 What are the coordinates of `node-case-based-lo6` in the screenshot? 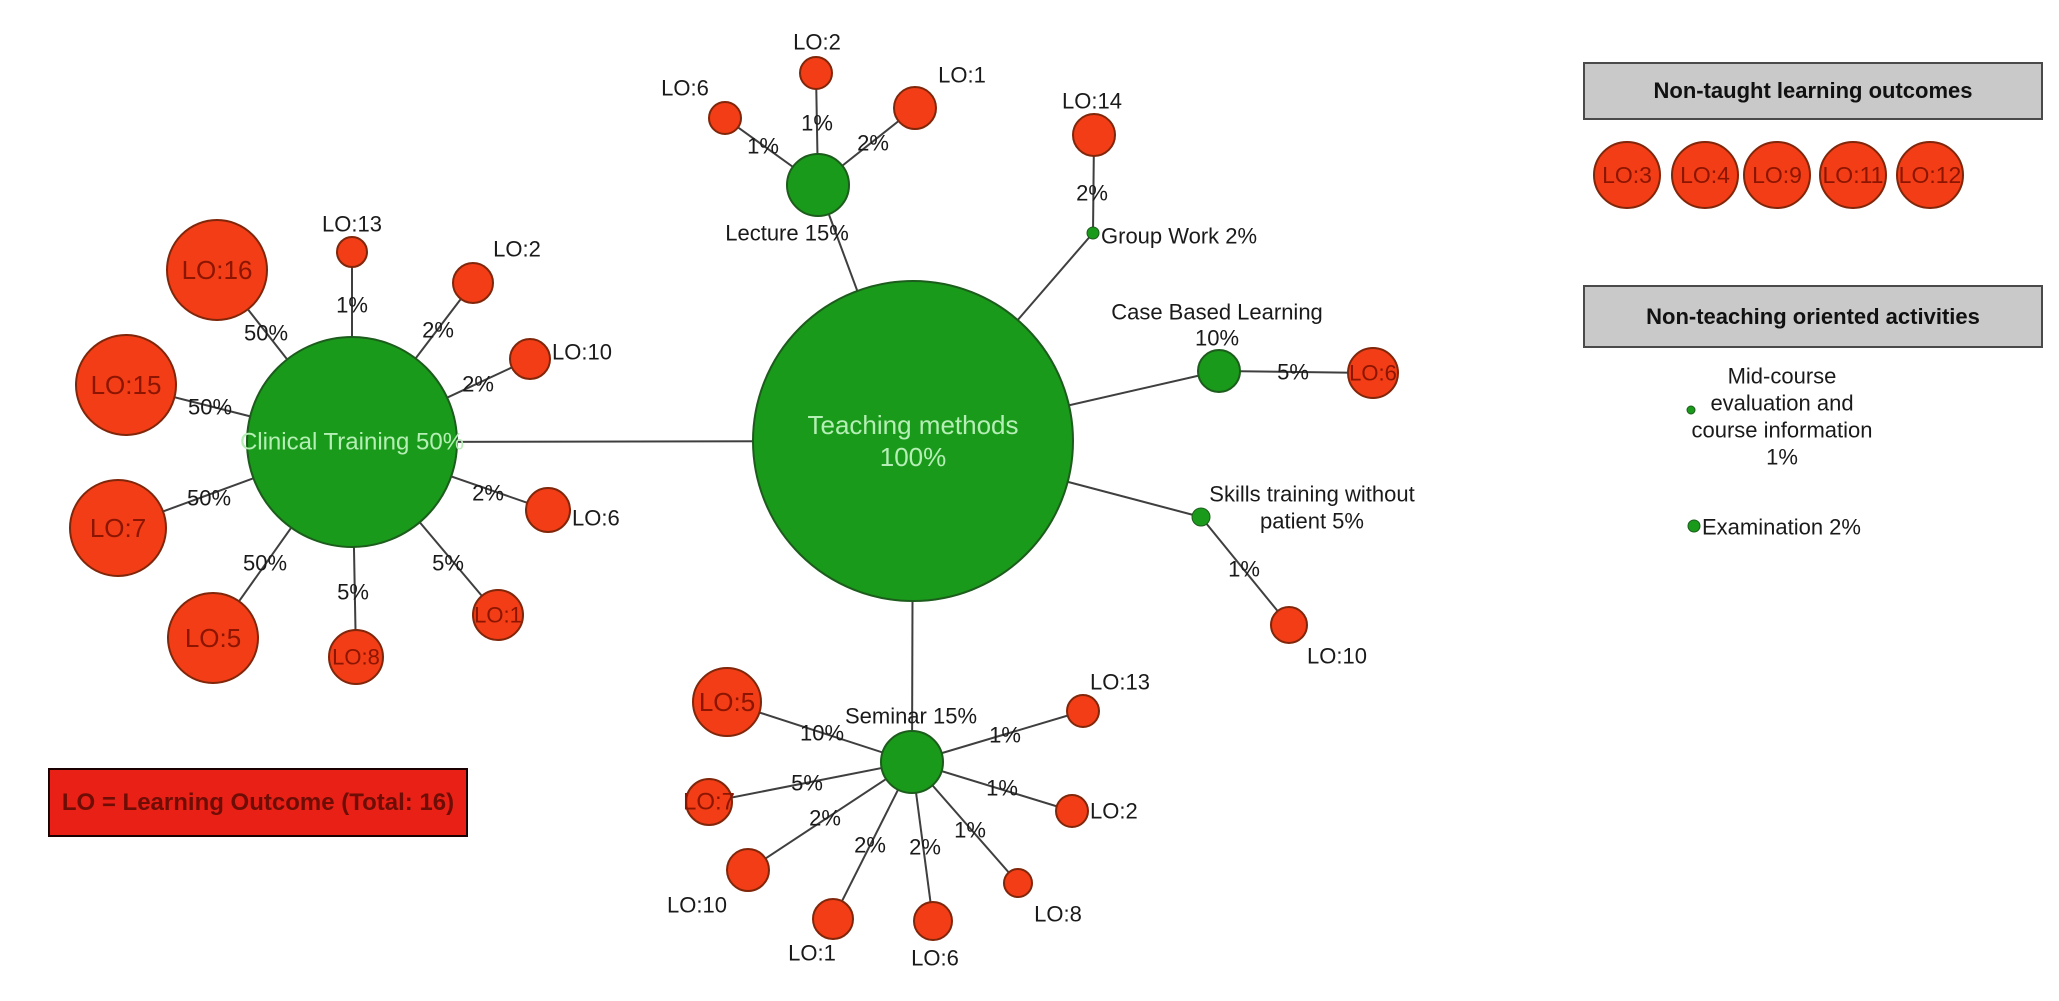 It's located at (1373, 373).